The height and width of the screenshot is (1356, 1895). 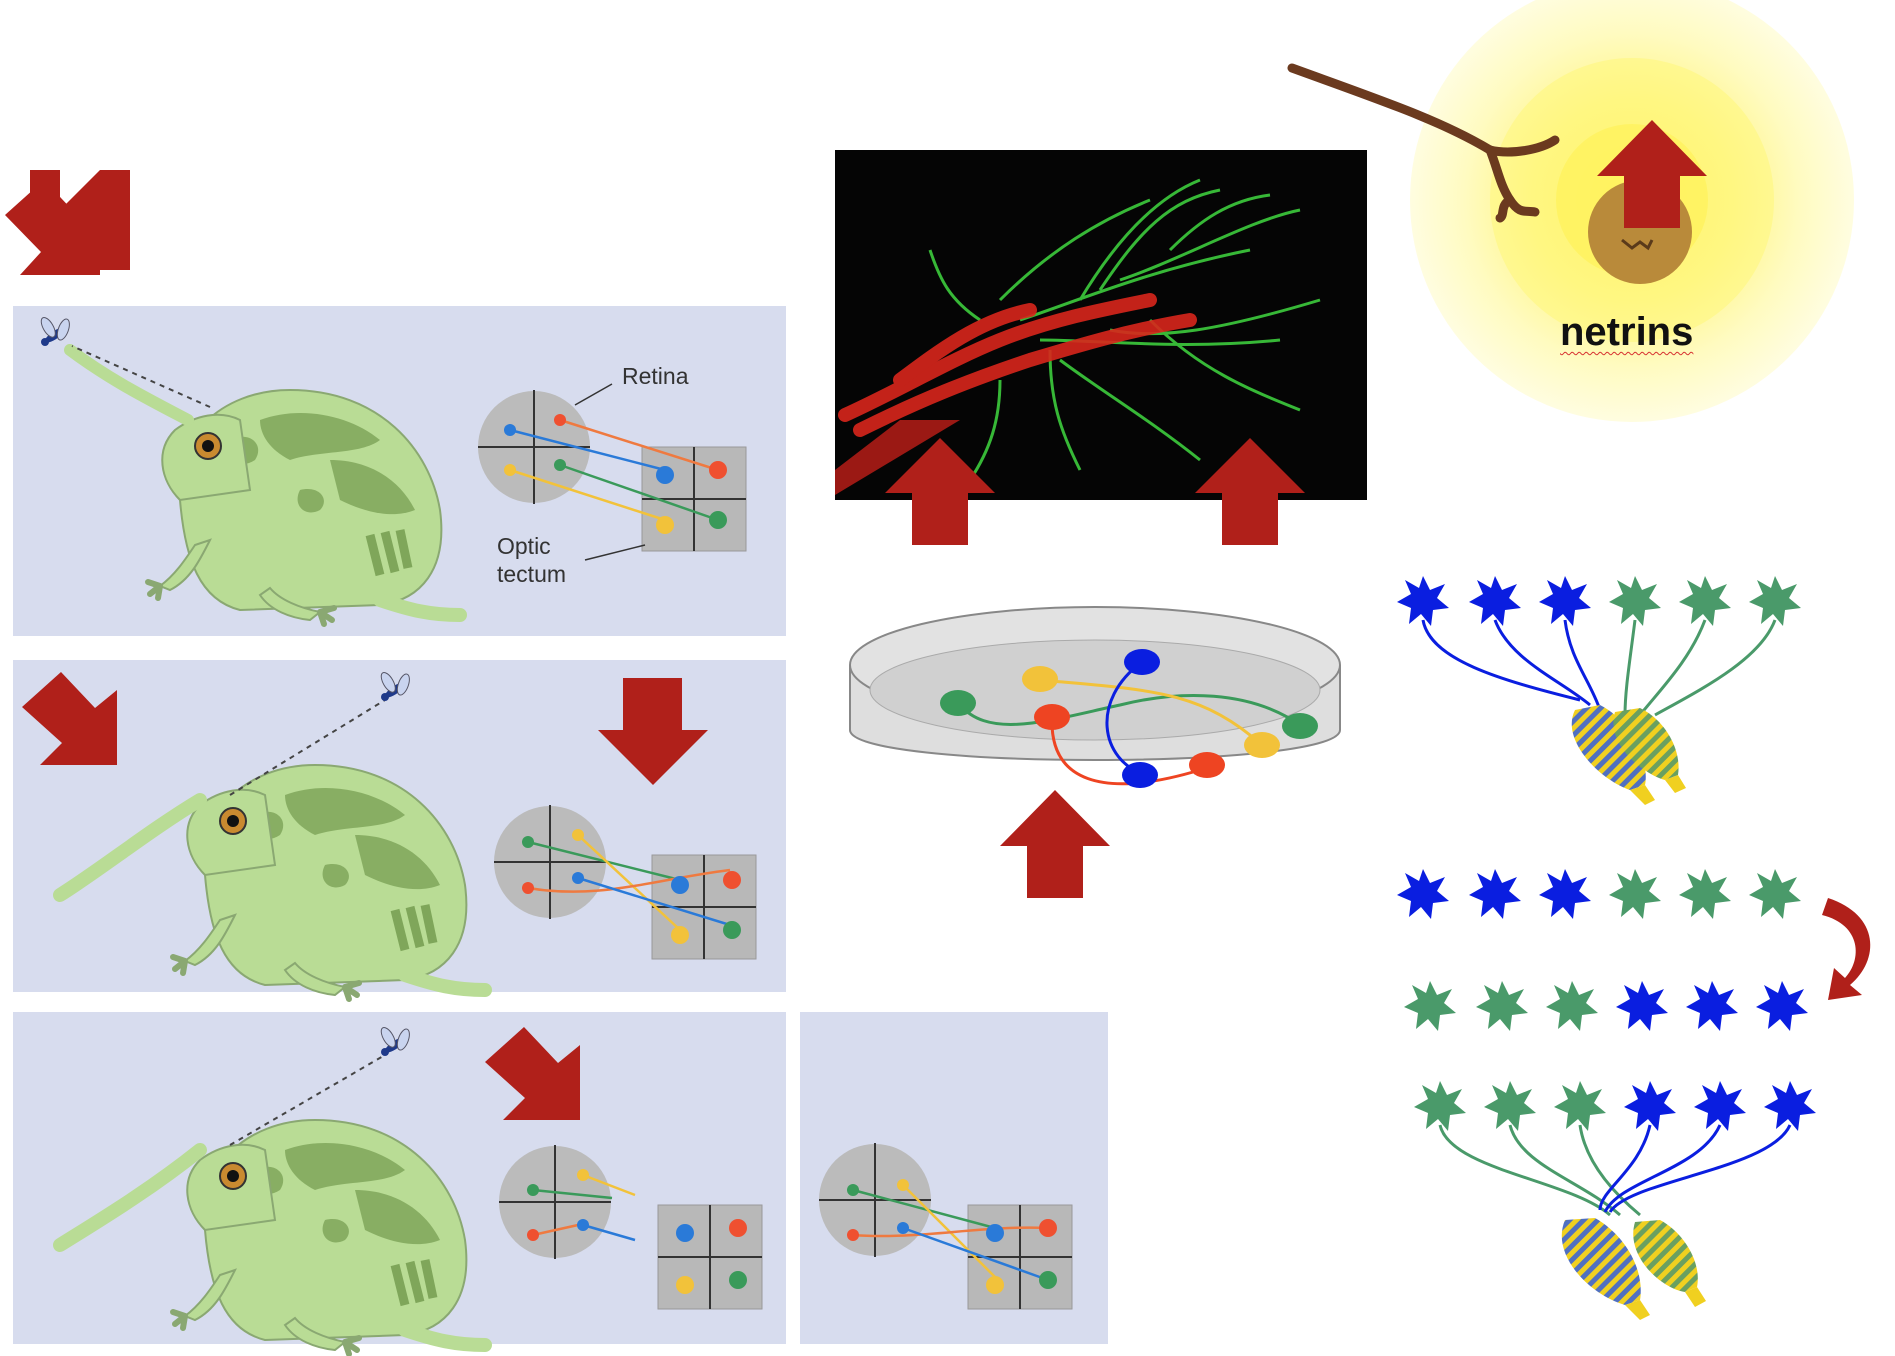 I want to click on neuron-row-middle, so click(x=1599, y=894).